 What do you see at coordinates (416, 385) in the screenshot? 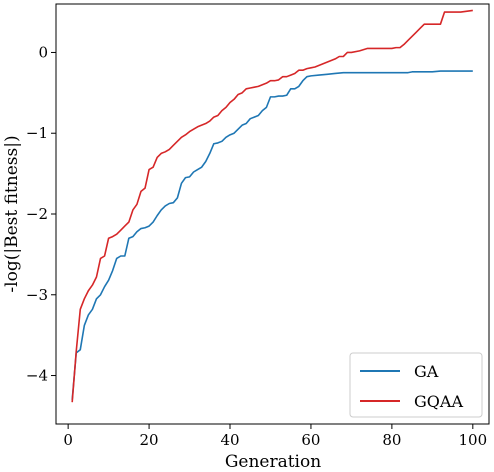
I see `legend: GA GQAA` at bounding box center [416, 385].